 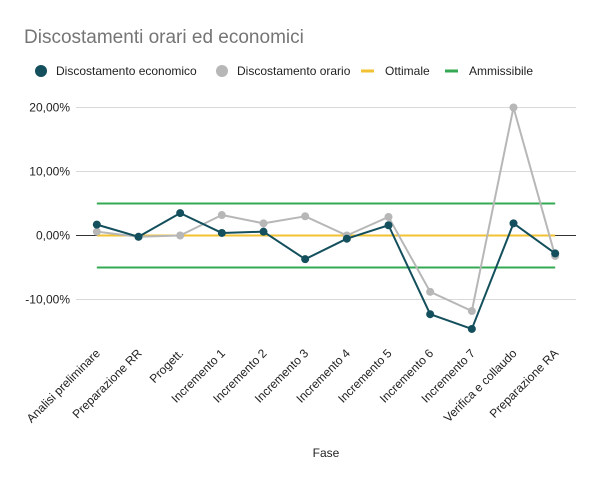 I want to click on x-tick-label: Analisi preliminare, so click(x=63, y=385).